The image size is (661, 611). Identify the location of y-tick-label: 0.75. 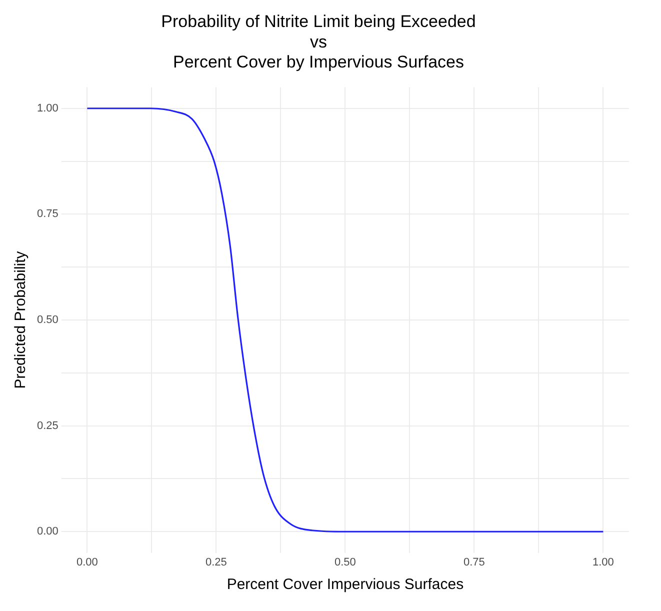
(47, 214).